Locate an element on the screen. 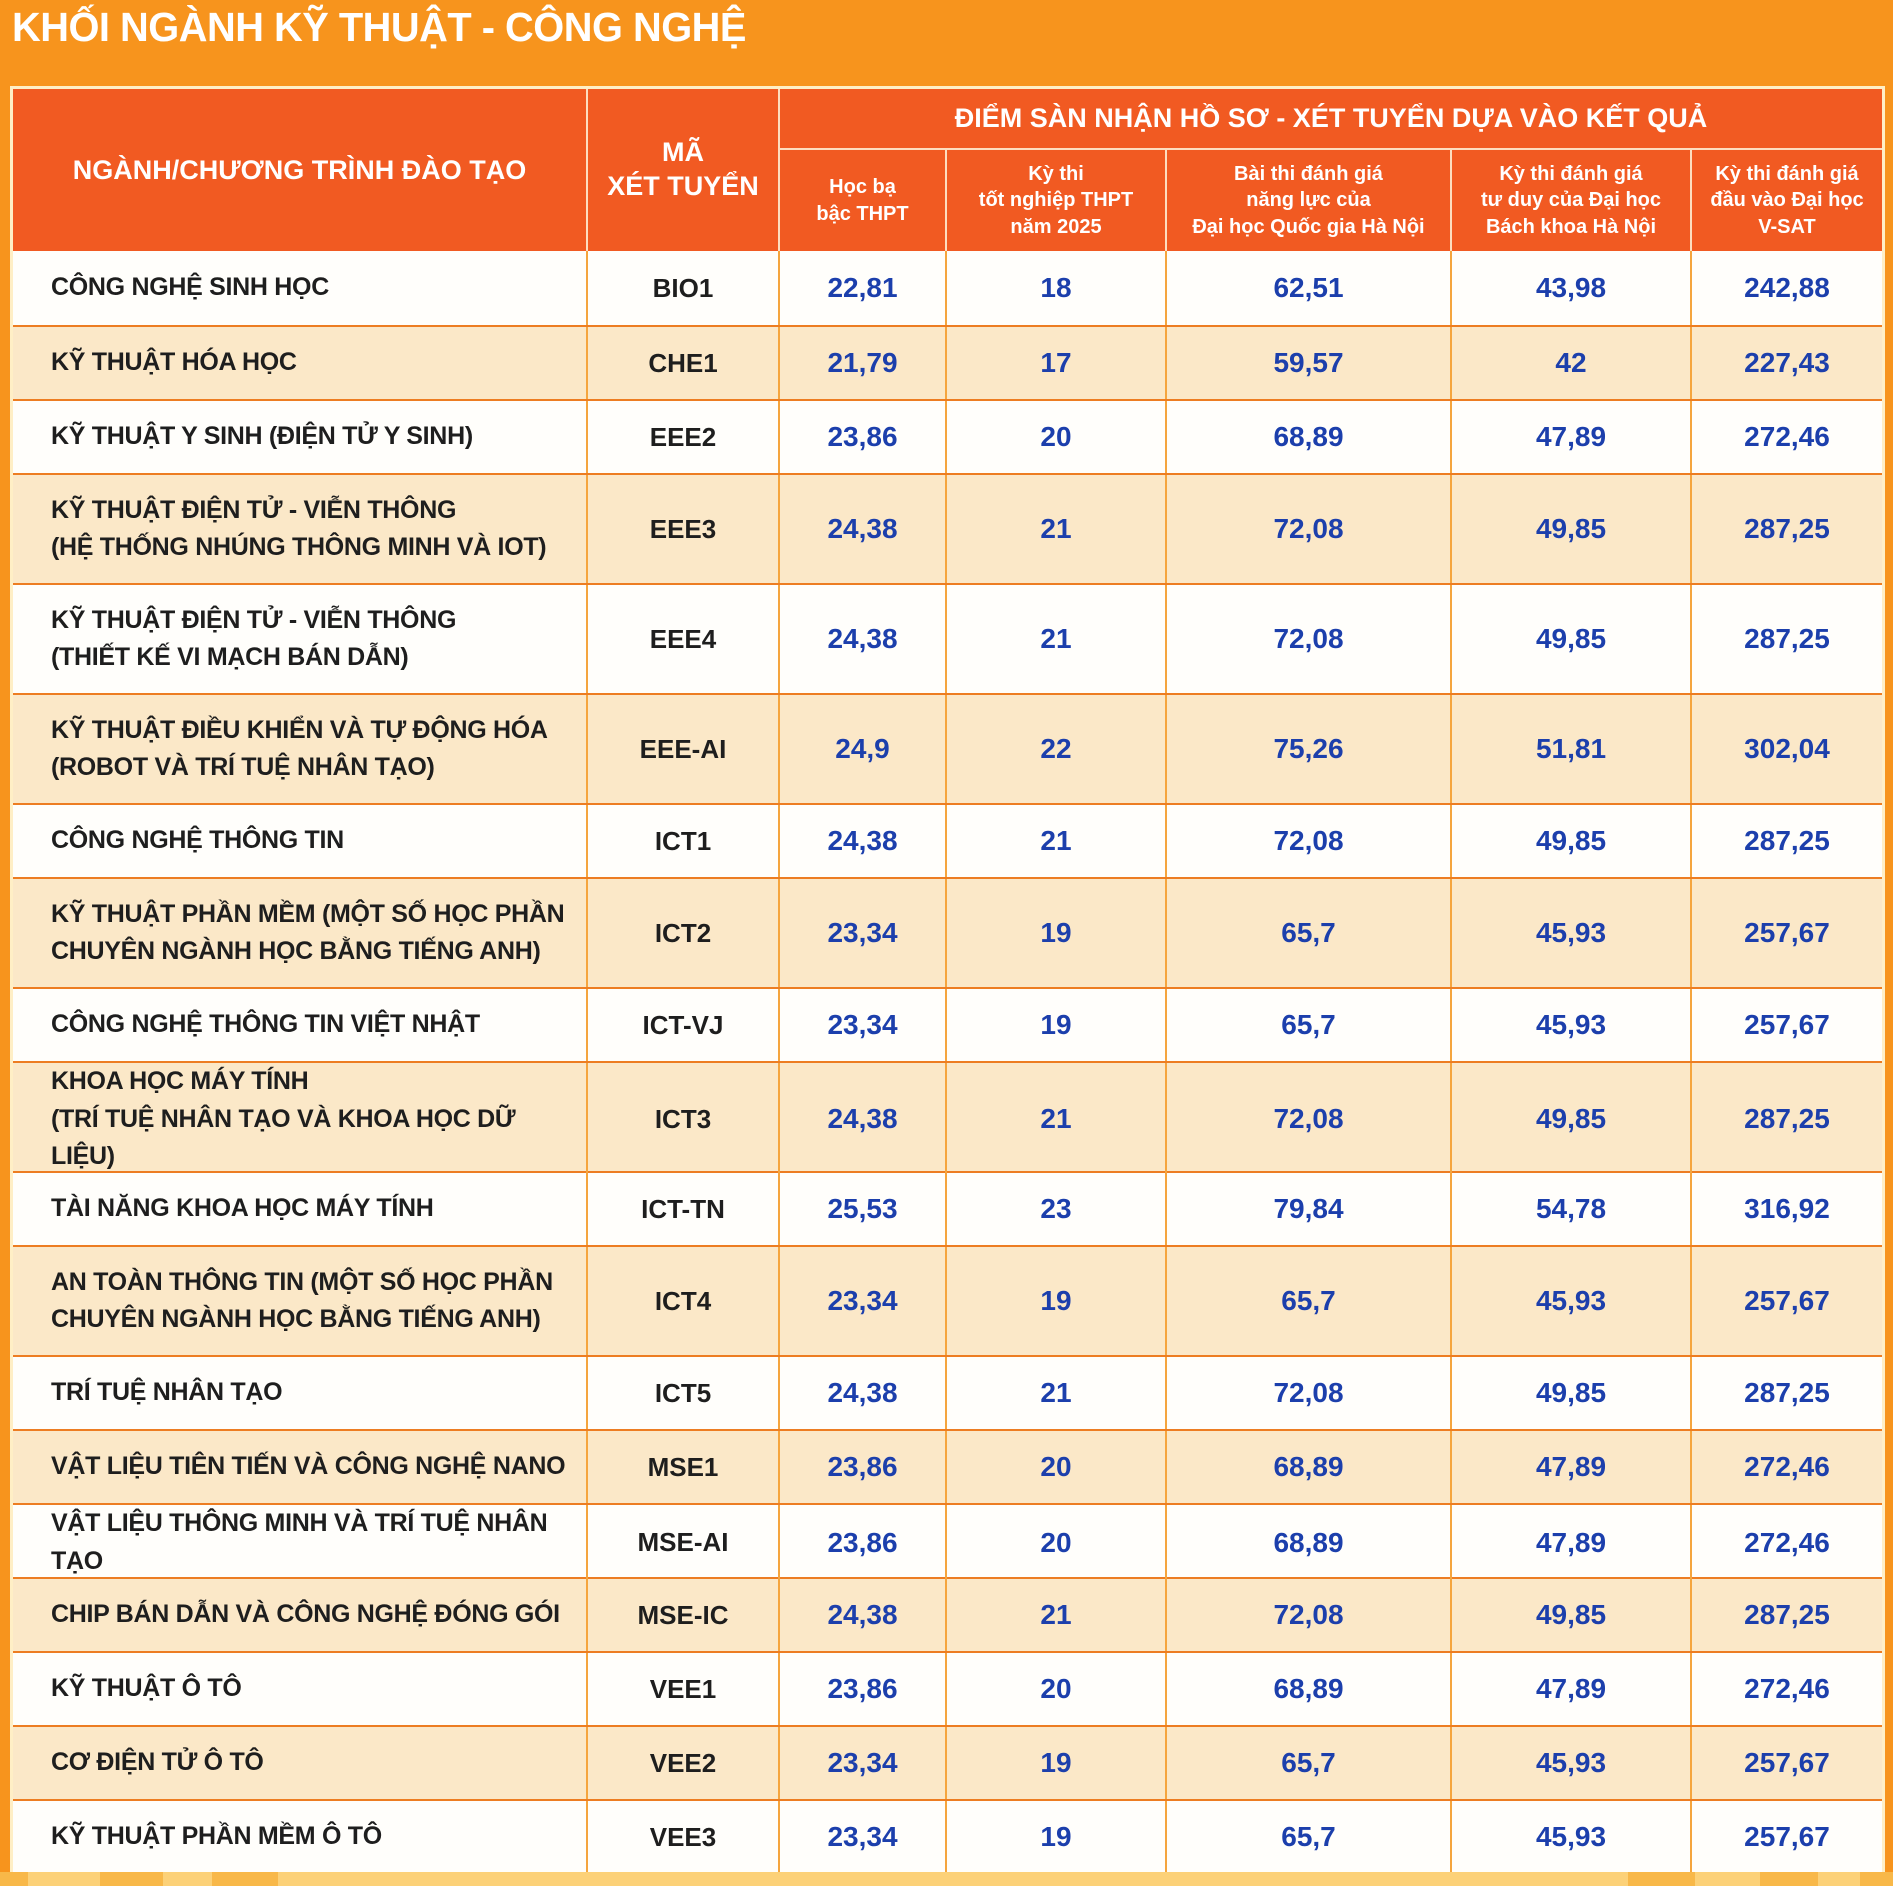  program-name-cell: KỸ THUẬT PHẦN MỀM Ô TÔ is located at coordinates (300, 1837).